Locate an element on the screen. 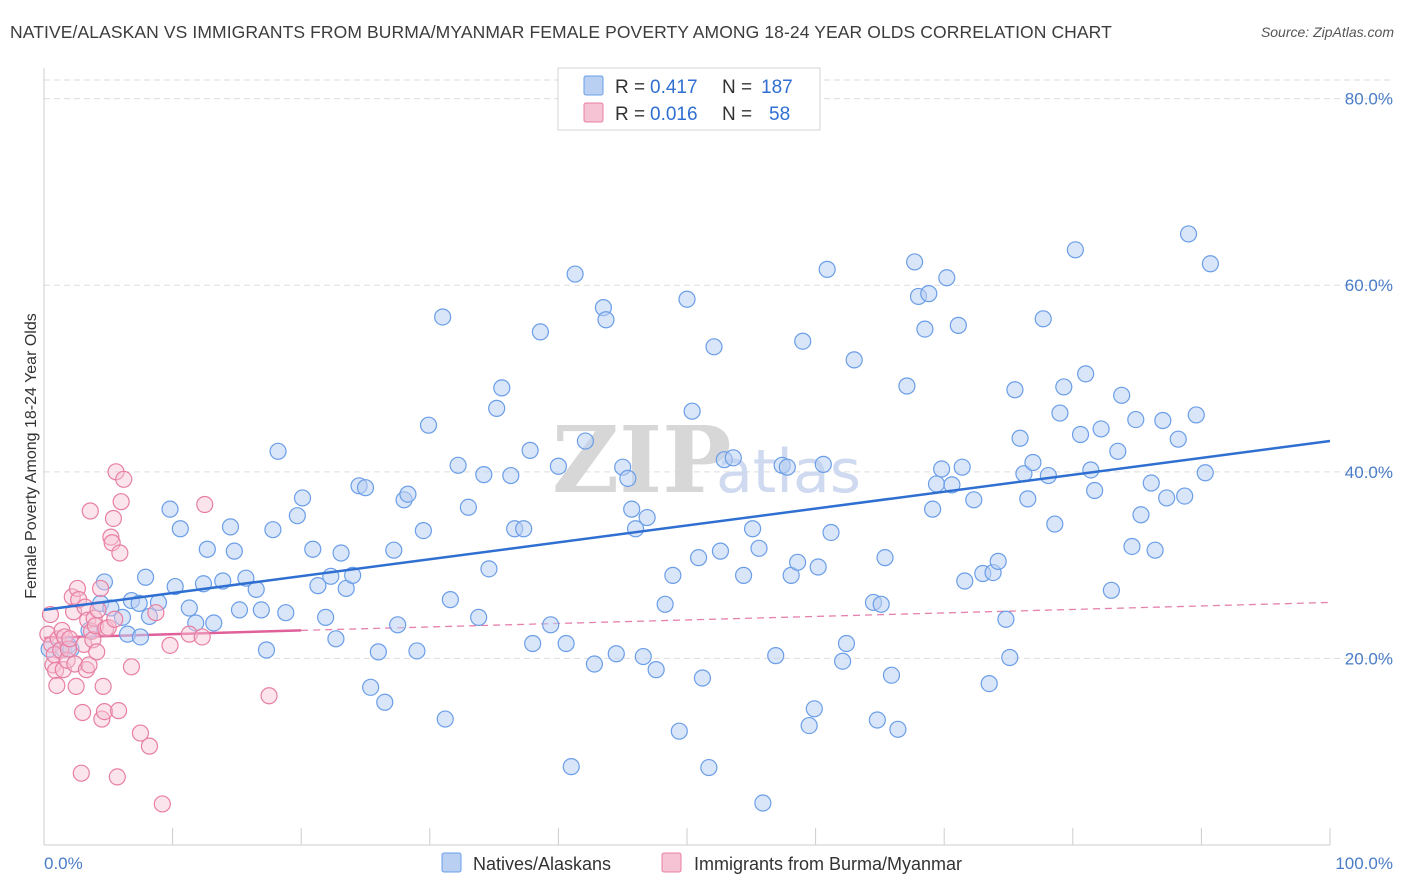  legend-r-label-2: R = is located at coordinates (630, 114).